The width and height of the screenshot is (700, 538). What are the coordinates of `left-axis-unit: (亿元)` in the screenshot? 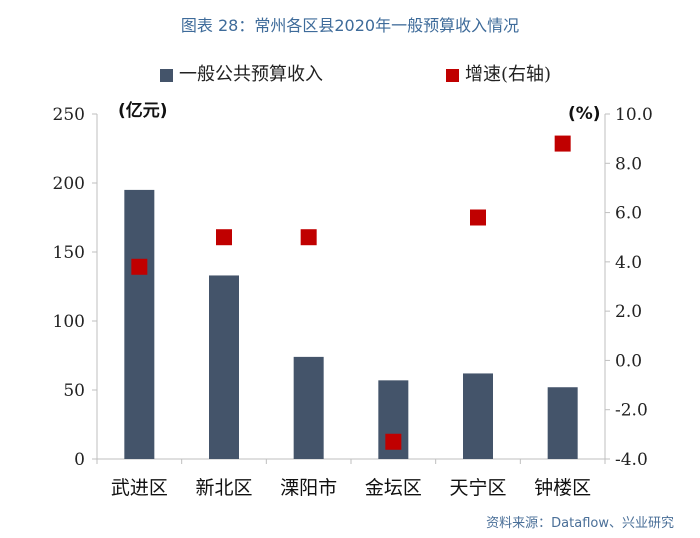 It's located at (143, 111).